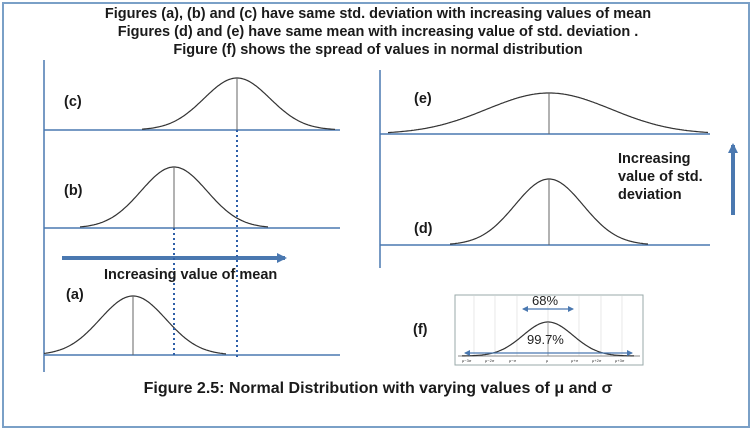 This screenshot has height=433, width=756. Describe the element at coordinates (575, 360) in the screenshot. I see `f-tick-label: μ+σ` at that location.